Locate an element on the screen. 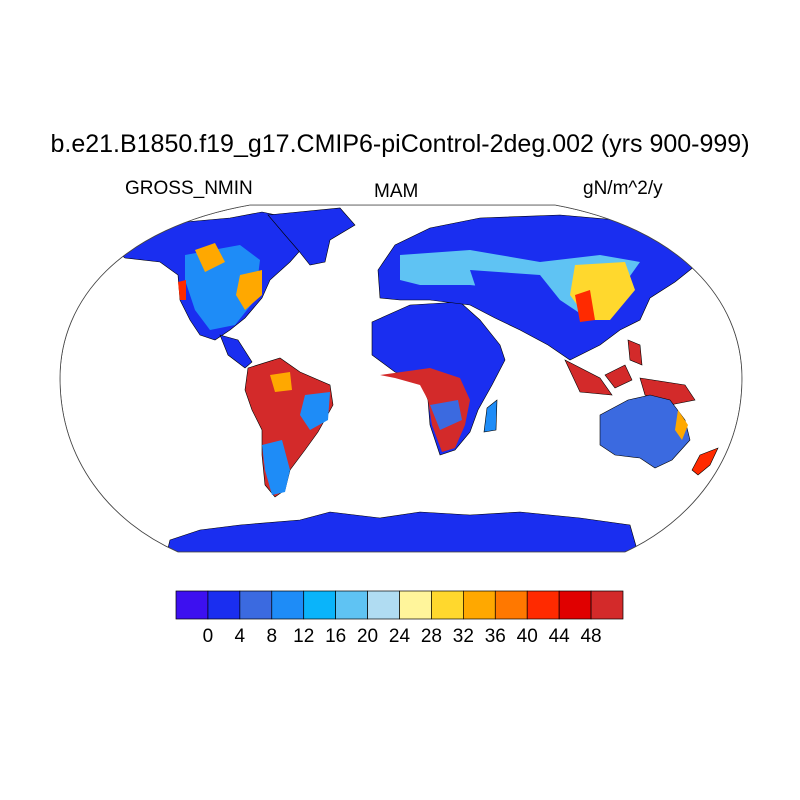  colorbar-label: 32 is located at coordinates (463, 636).